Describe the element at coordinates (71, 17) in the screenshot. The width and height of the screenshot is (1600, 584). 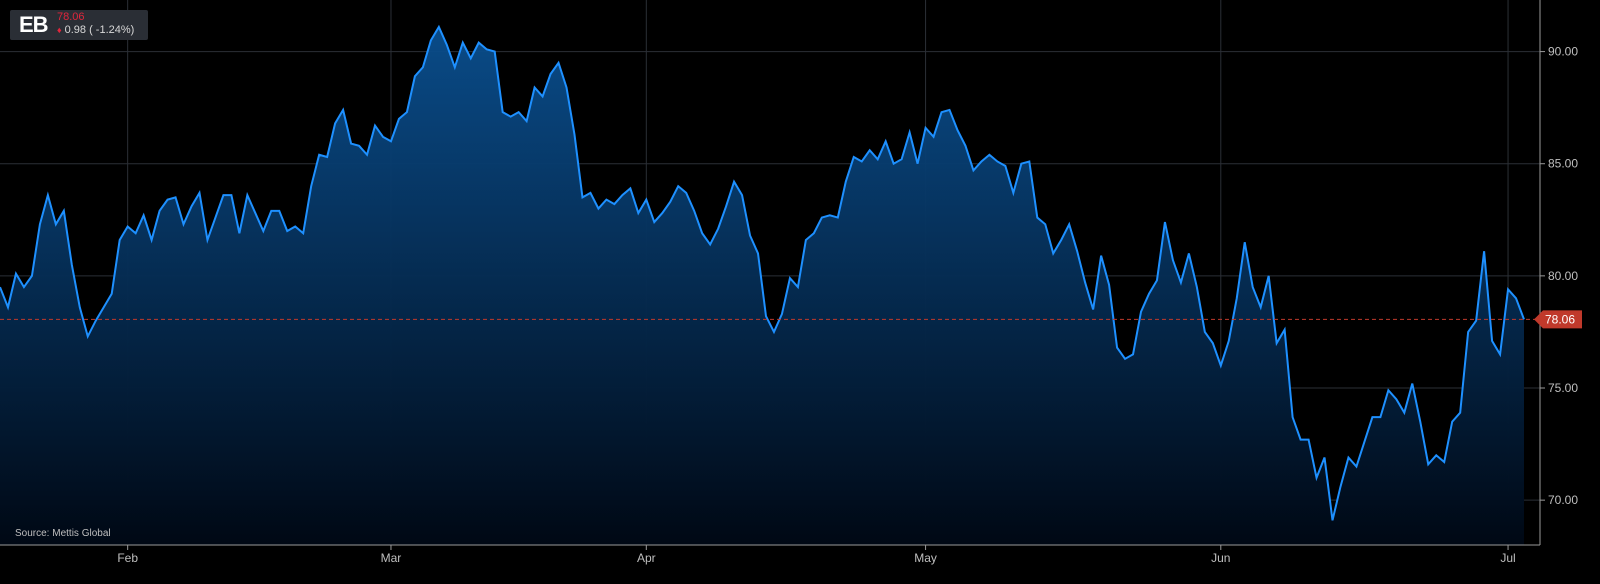
I see `current-price: 78.06` at that location.